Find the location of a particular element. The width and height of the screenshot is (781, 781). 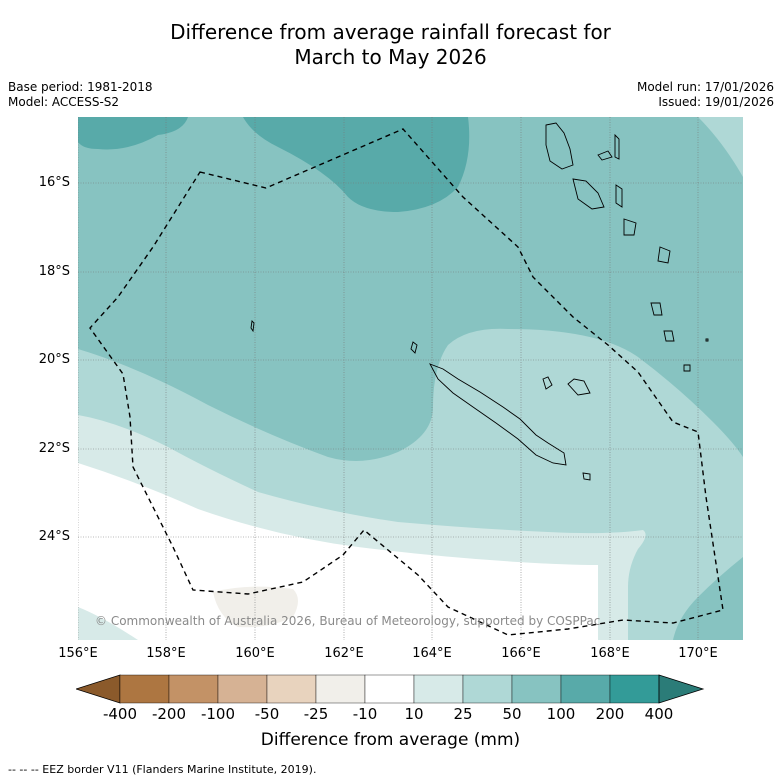

model-name: Model: ACCESS-S2 is located at coordinates (64, 102).